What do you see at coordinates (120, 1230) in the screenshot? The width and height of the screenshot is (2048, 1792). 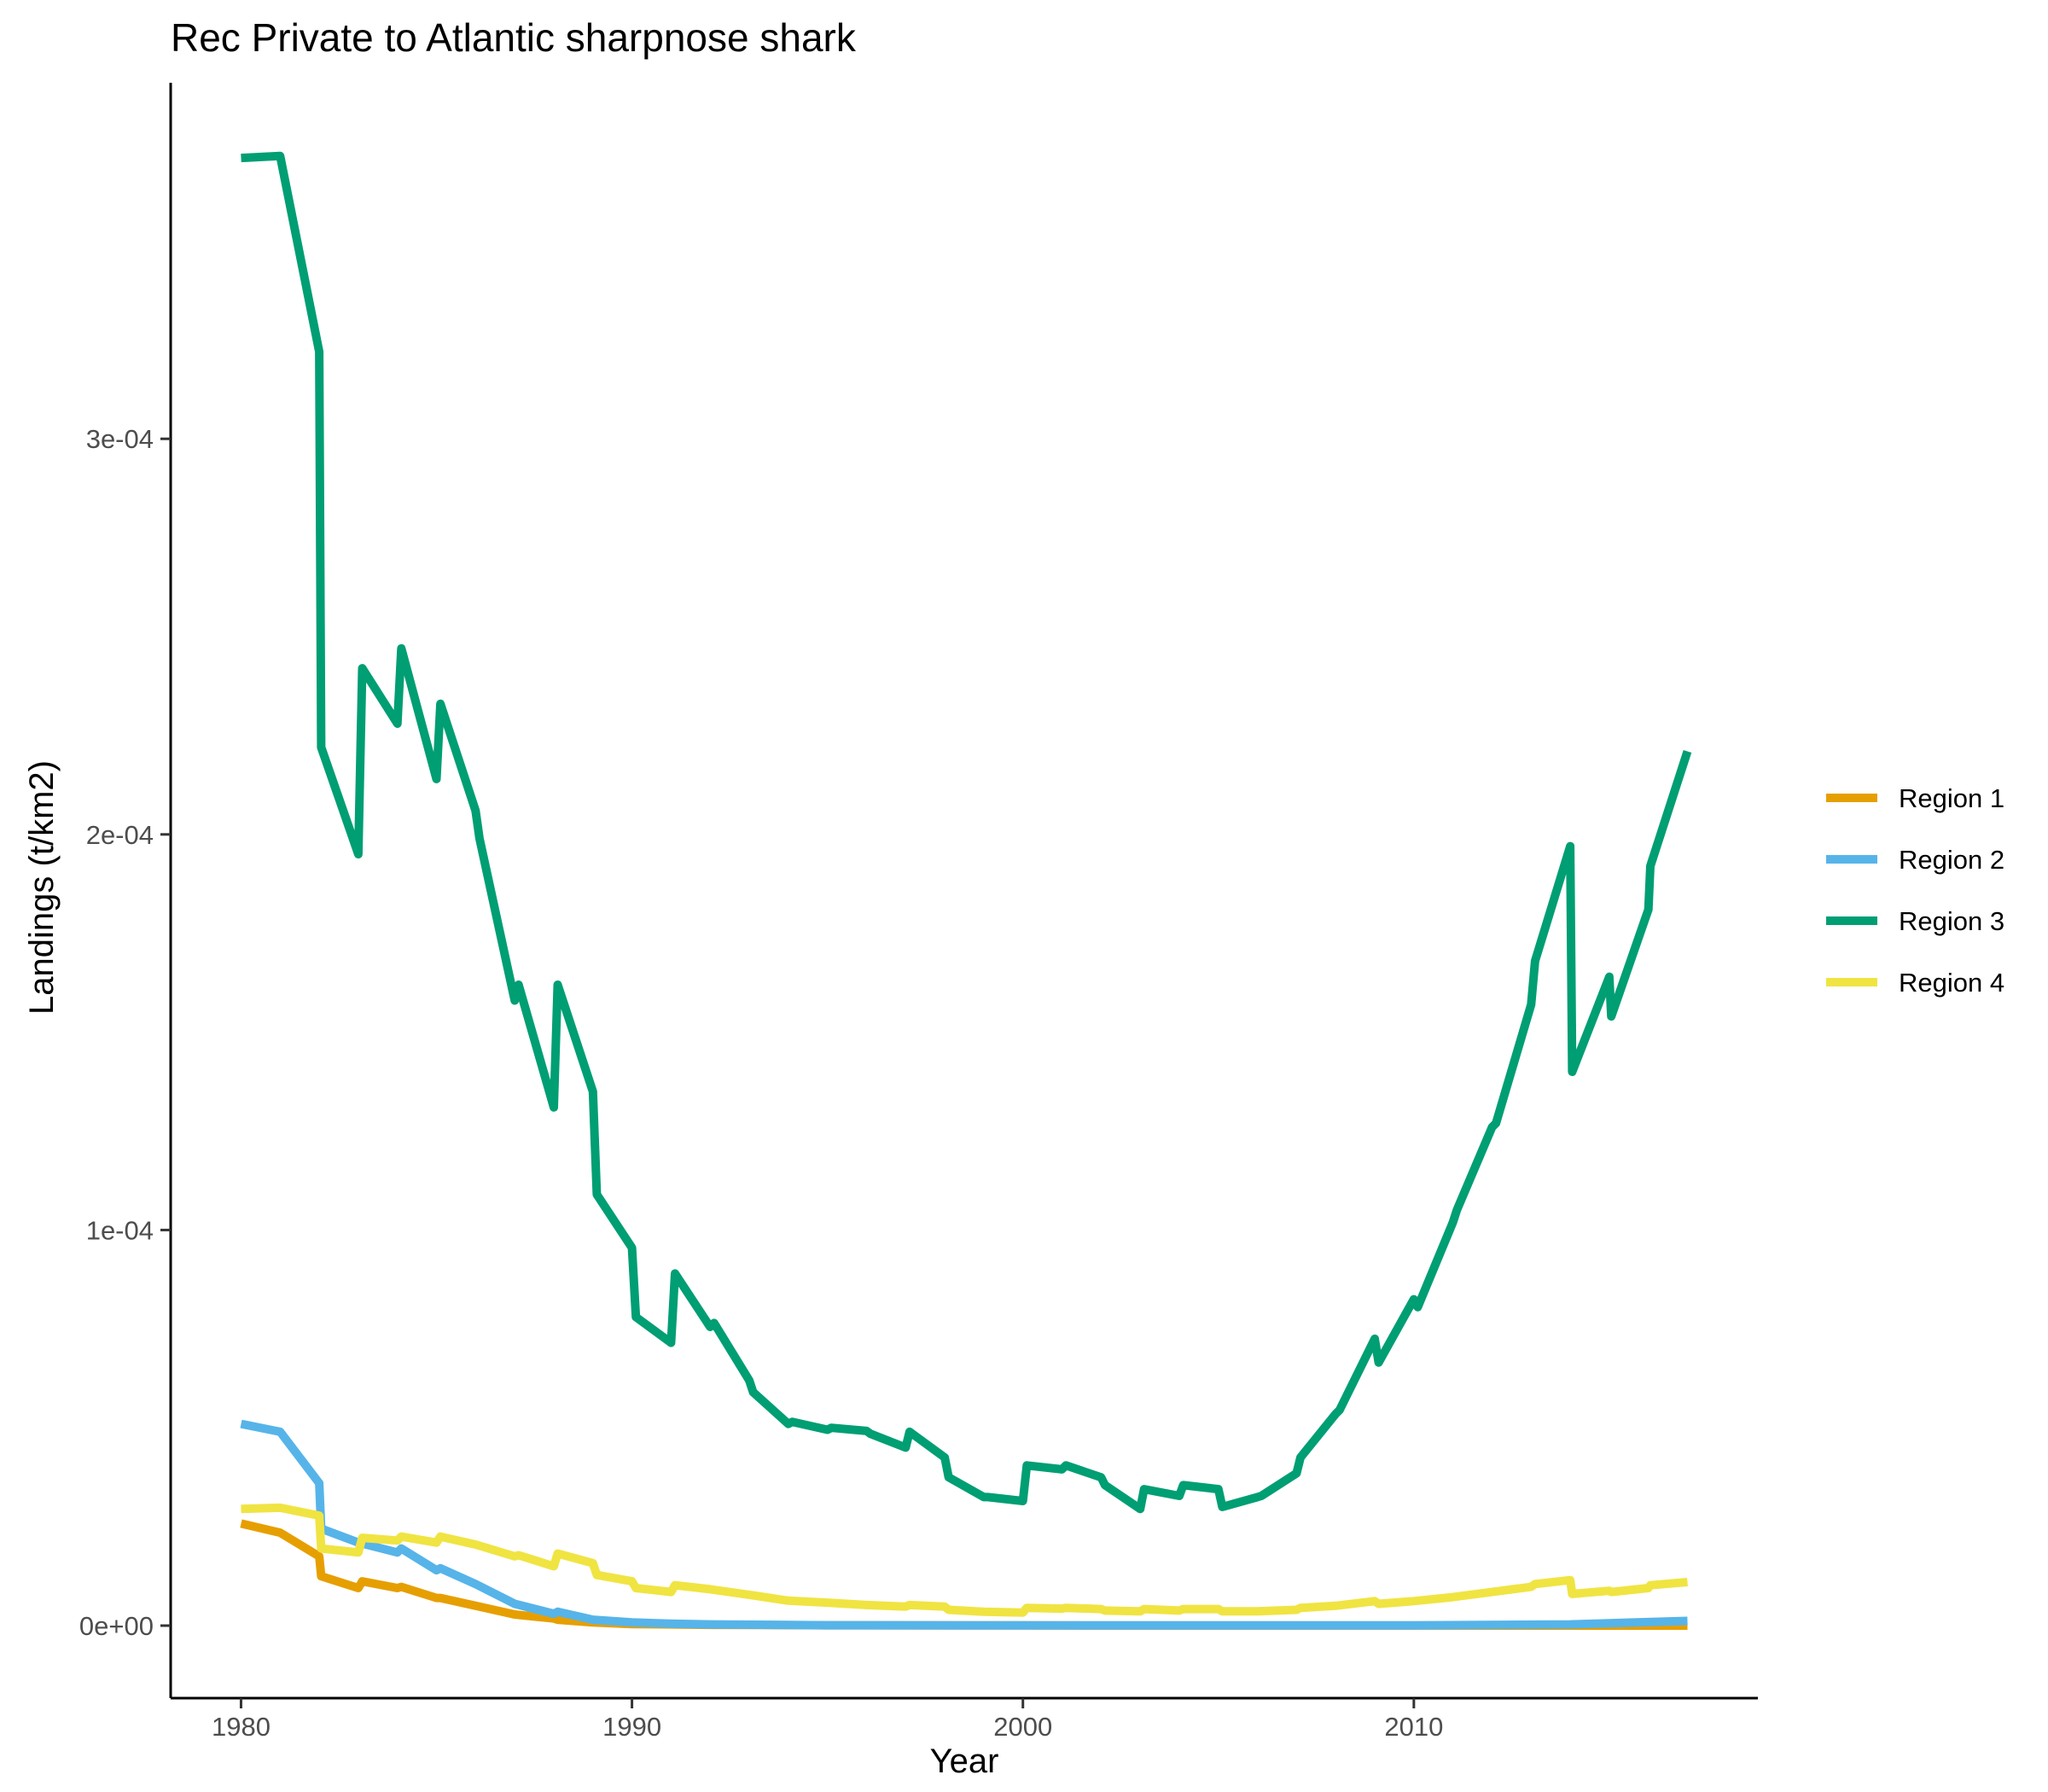 I see `y-tick-label: 1e-04` at bounding box center [120, 1230].